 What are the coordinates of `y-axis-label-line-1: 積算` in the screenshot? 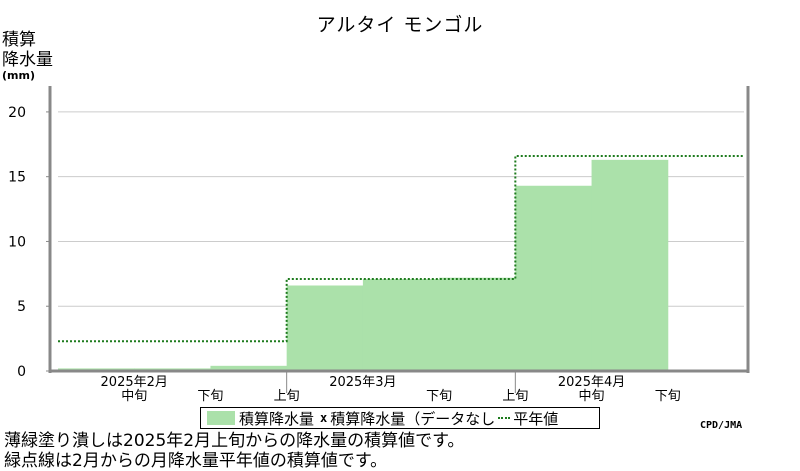 It's located at (19, 40).